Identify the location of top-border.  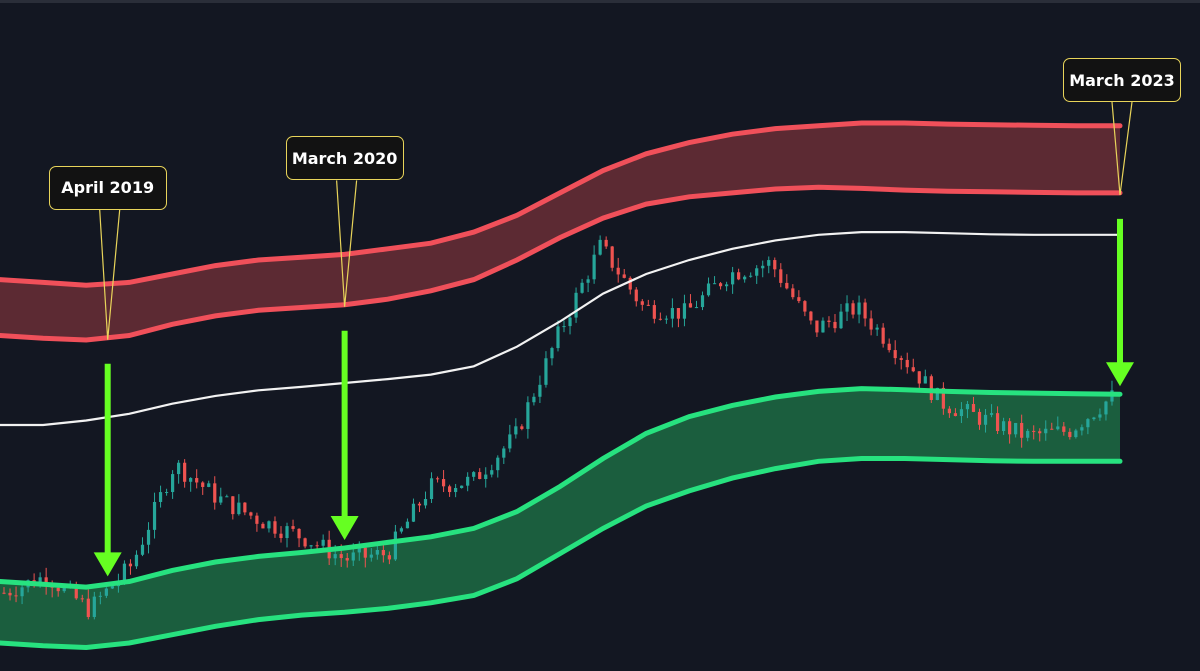
(600, 1).